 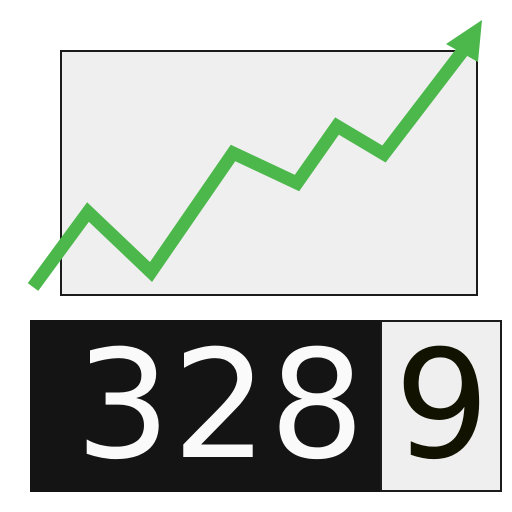 I want to click on counter-digit: 3, so click(x=123, y=406).